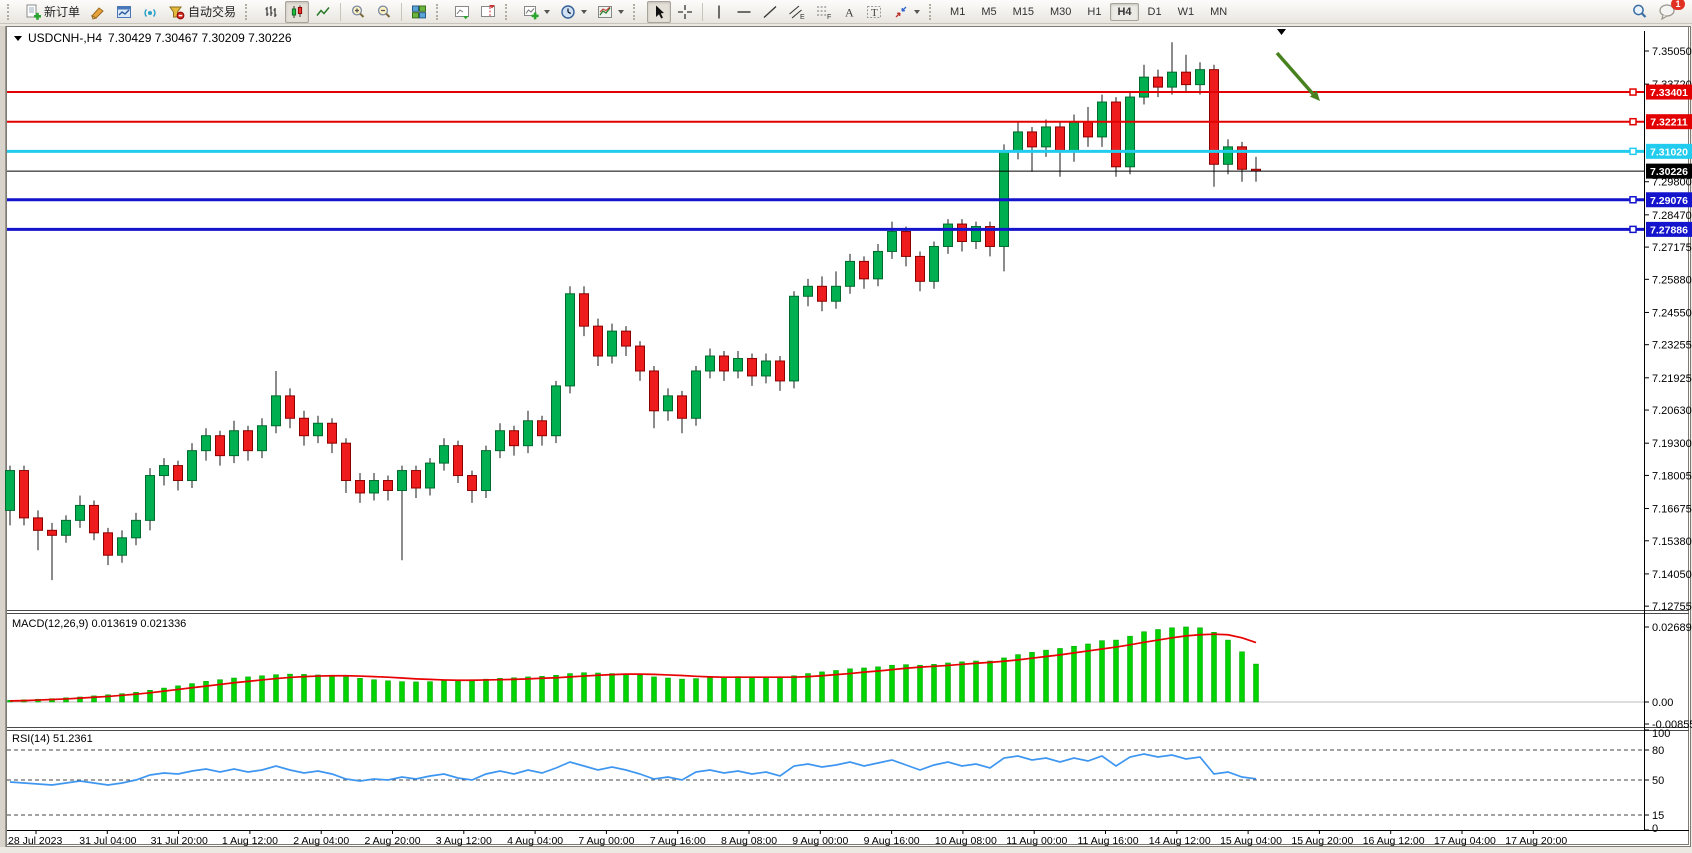 Image resolution: width=1692 pixels, height=853 pixels. What do you see at coordinates (685, 12) in the screenshot?
I see `crosshair-button` at bounding box center [685, 12].